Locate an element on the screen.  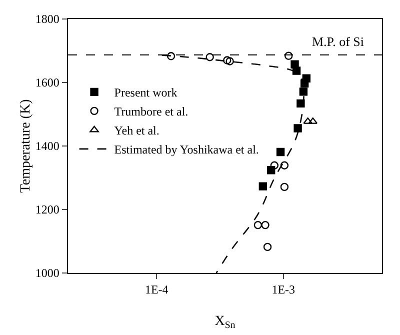
legend-label: Estimated by Yoshikawa et al. is located at coordinates (186, 149).